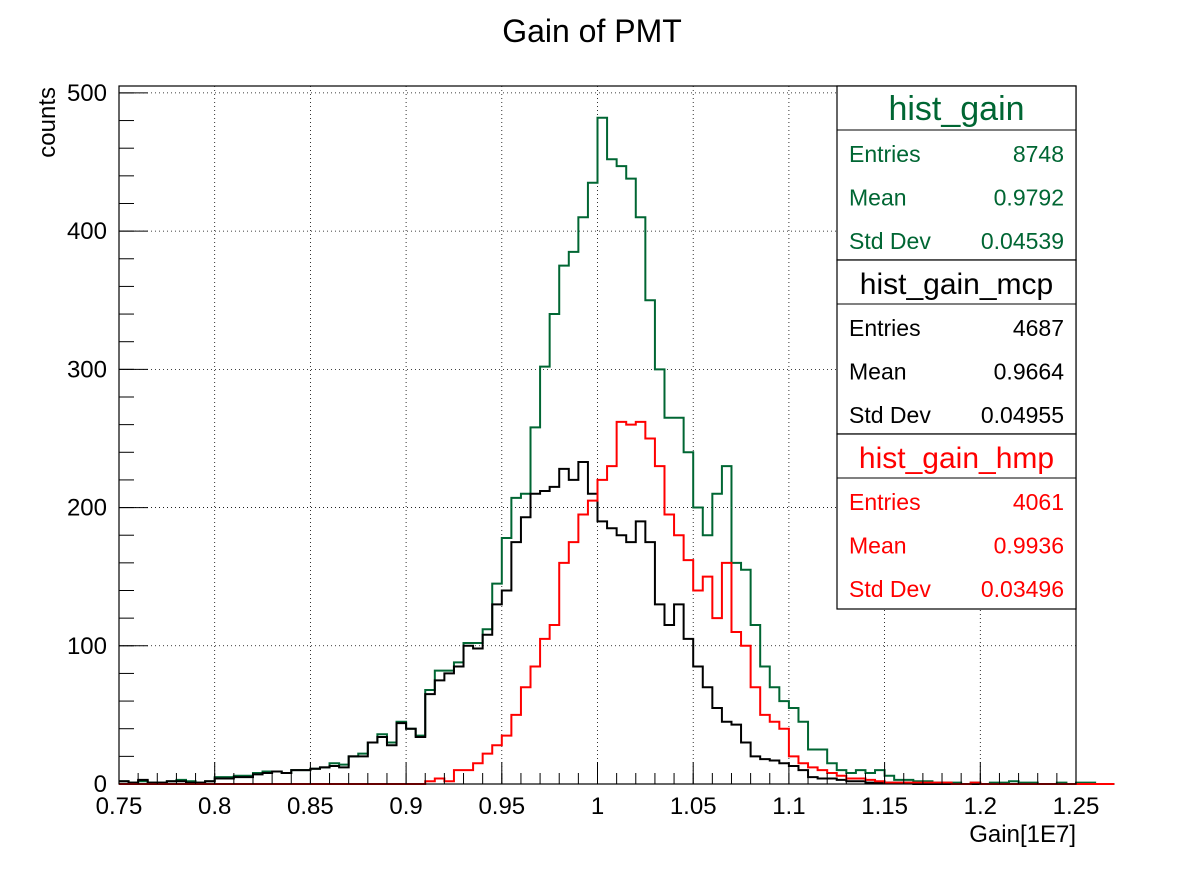 The image size is (1196, 877). What do you see at coordinates (956, 109) in the screenshot?
I see `stats-box-title: hist_gain` at bounding box center [956, 109].